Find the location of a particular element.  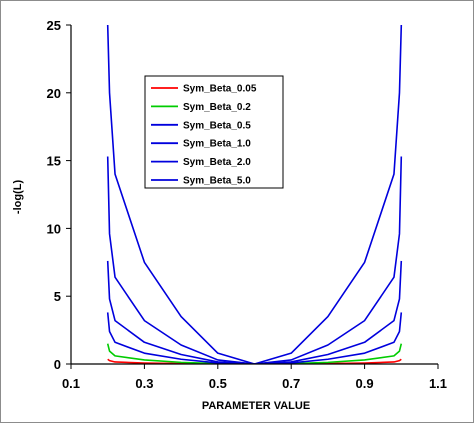

y-tick-label: 5 is located at coordinates (57, 296).